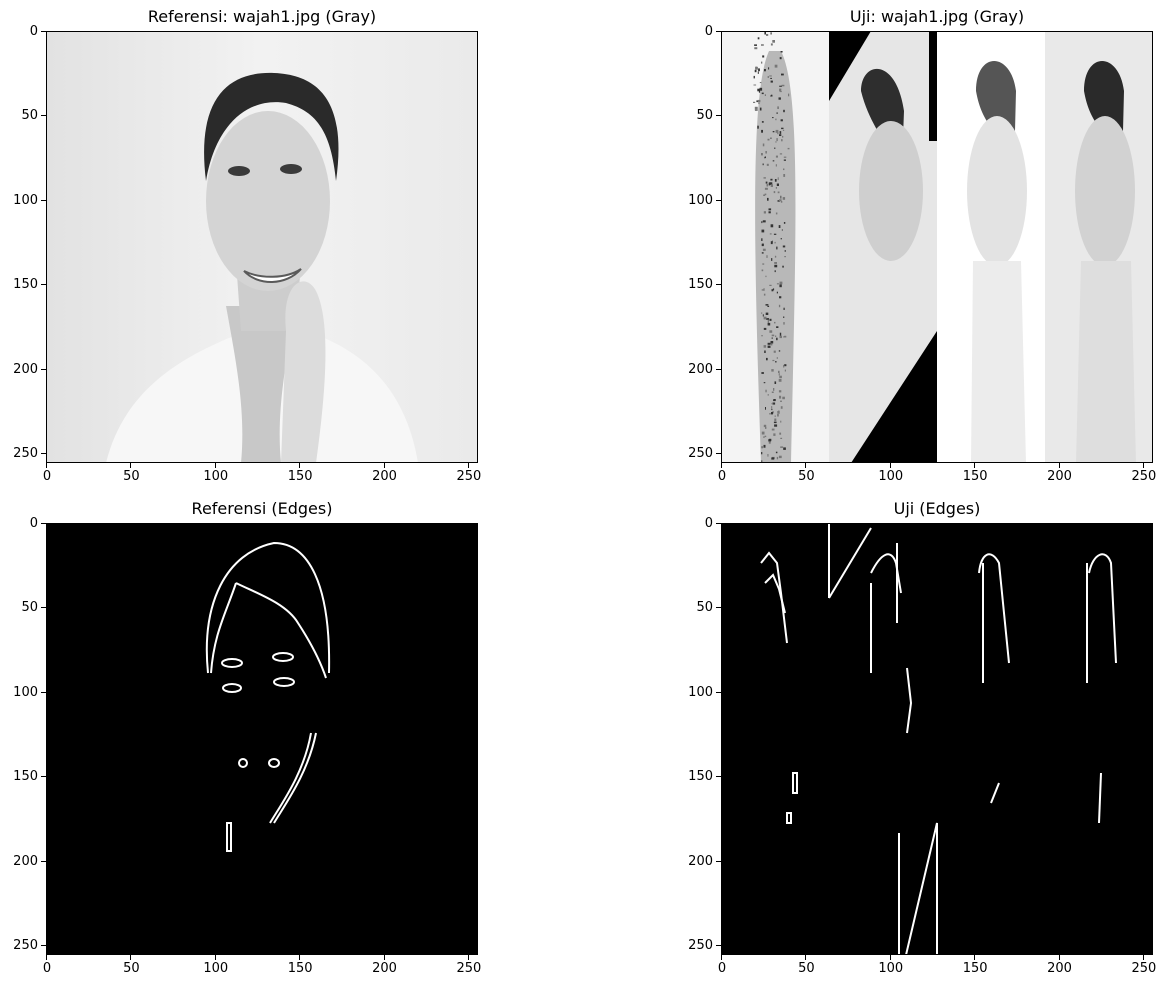 This screenshot has width=1165, height=989. Describe the element at coordinates (131, 476) in the screenshot. I see `x-tick-label: 50` at that location.